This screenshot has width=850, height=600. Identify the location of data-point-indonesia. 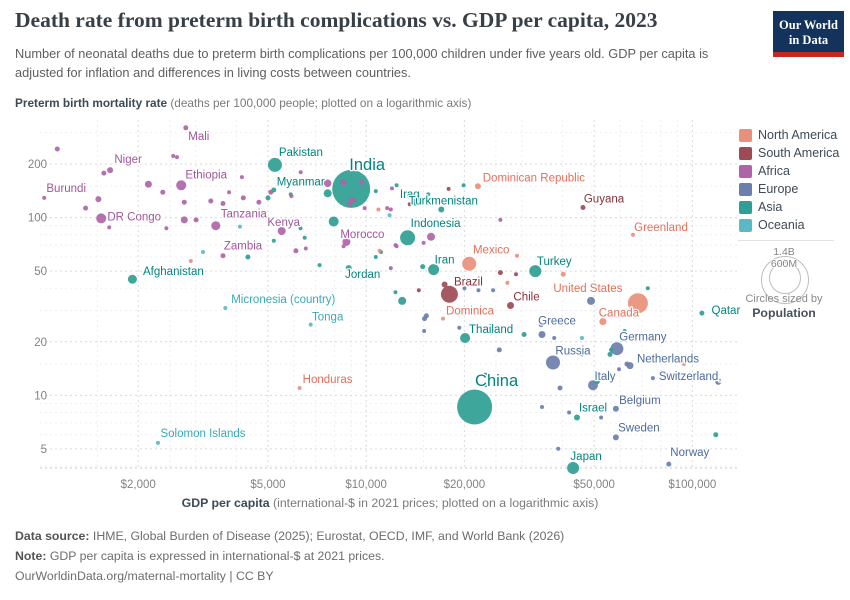
(408, 238).